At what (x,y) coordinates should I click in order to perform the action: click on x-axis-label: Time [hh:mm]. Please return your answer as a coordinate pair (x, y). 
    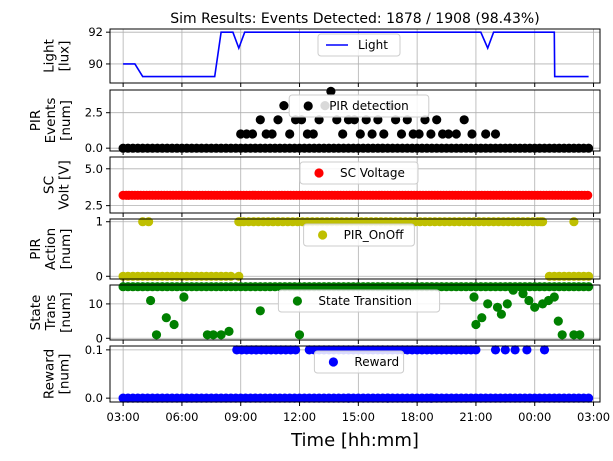
    Looking at the image, I should click on (354, 440).